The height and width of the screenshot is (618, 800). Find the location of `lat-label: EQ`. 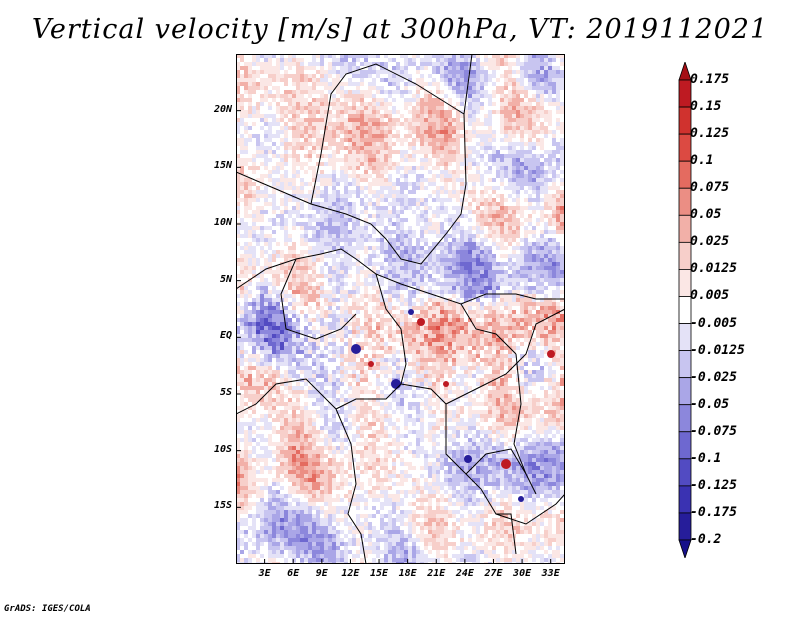

lat-label: EQ is located at coordinates (225, 336).